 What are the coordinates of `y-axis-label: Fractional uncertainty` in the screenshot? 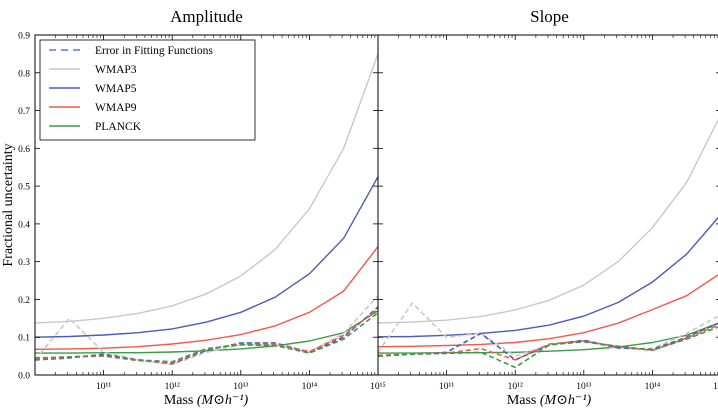 It's located at (8, 204).